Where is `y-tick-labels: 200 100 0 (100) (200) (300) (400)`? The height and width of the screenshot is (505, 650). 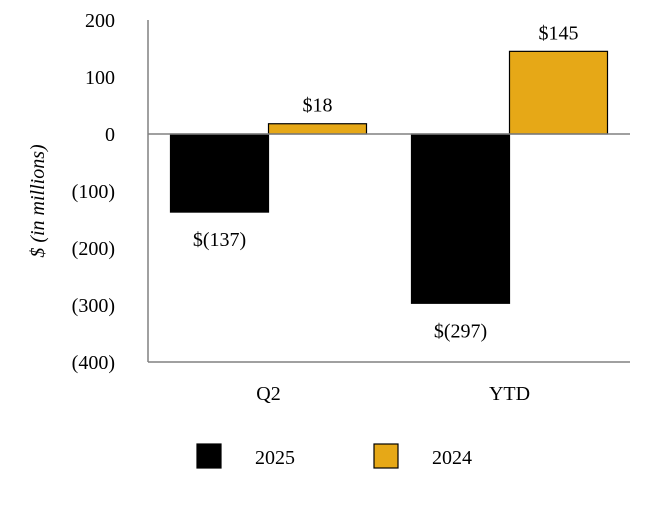
y-tick-labels: 200 100 0 (100) (200) (300) (400) is located at coordinates (93, 192).